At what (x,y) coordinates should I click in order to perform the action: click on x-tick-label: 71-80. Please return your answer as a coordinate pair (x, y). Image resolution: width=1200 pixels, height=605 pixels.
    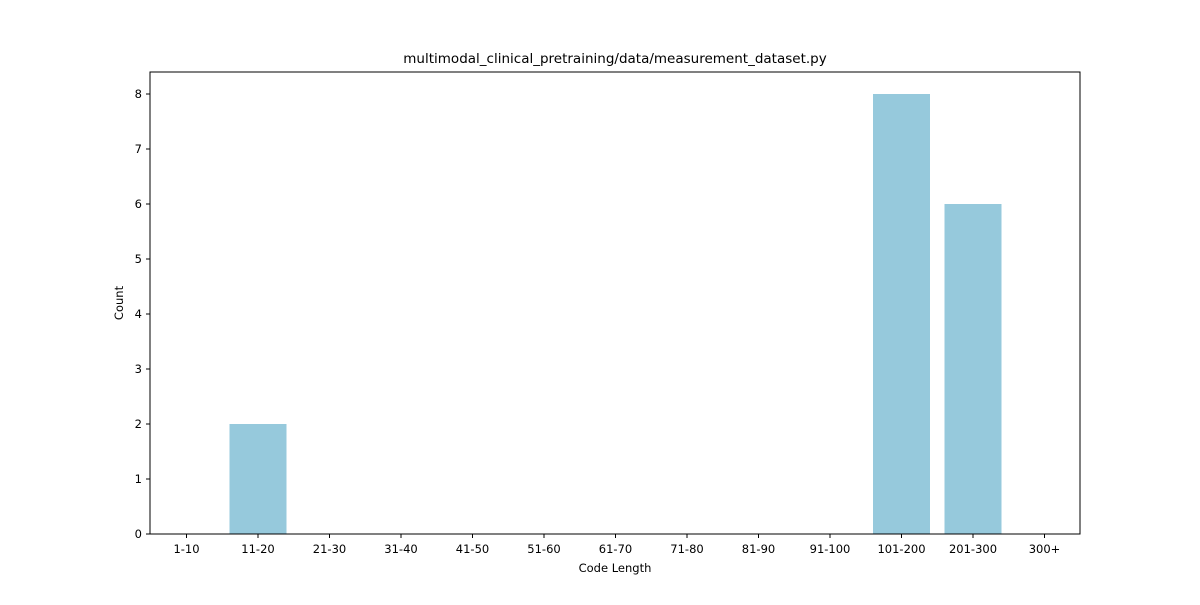
    Looking at the image, I should click on (686, 549).